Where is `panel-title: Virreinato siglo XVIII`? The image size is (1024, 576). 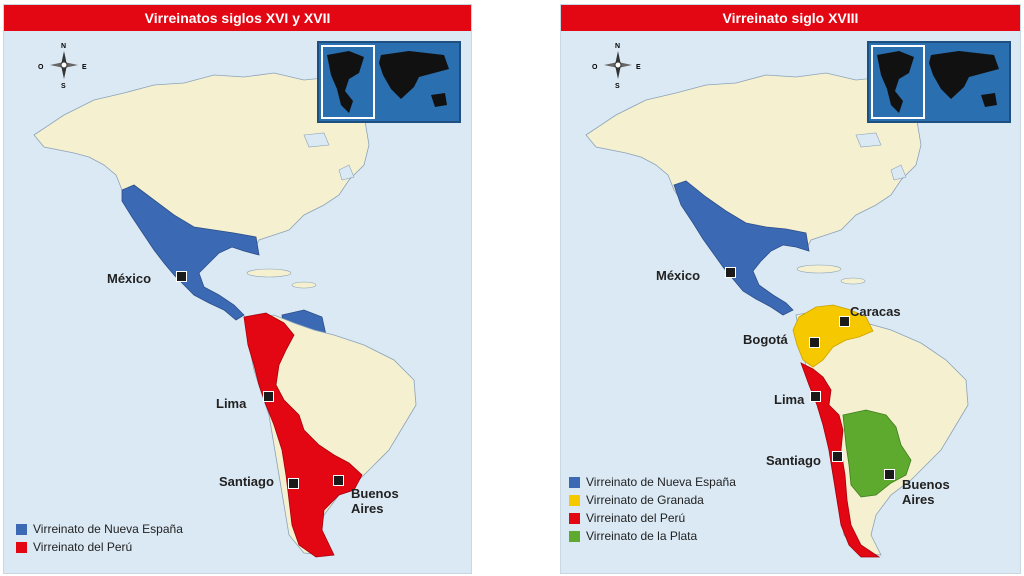
panel-title: Virreinato siglo XVIII is located at coordinates (790, 18).